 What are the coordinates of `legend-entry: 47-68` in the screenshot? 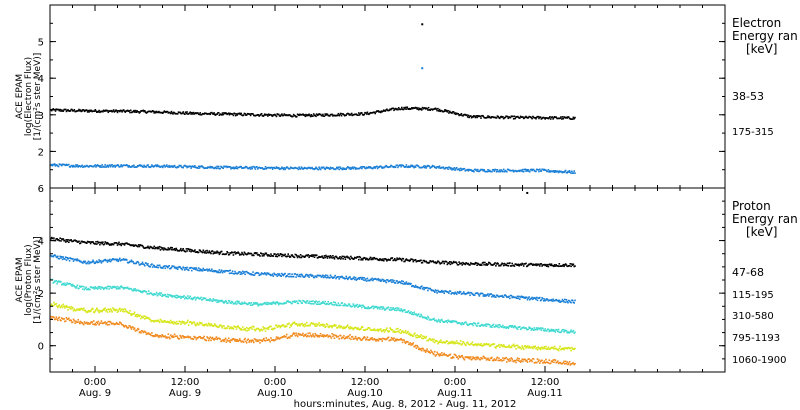 It's located at (748, 272).